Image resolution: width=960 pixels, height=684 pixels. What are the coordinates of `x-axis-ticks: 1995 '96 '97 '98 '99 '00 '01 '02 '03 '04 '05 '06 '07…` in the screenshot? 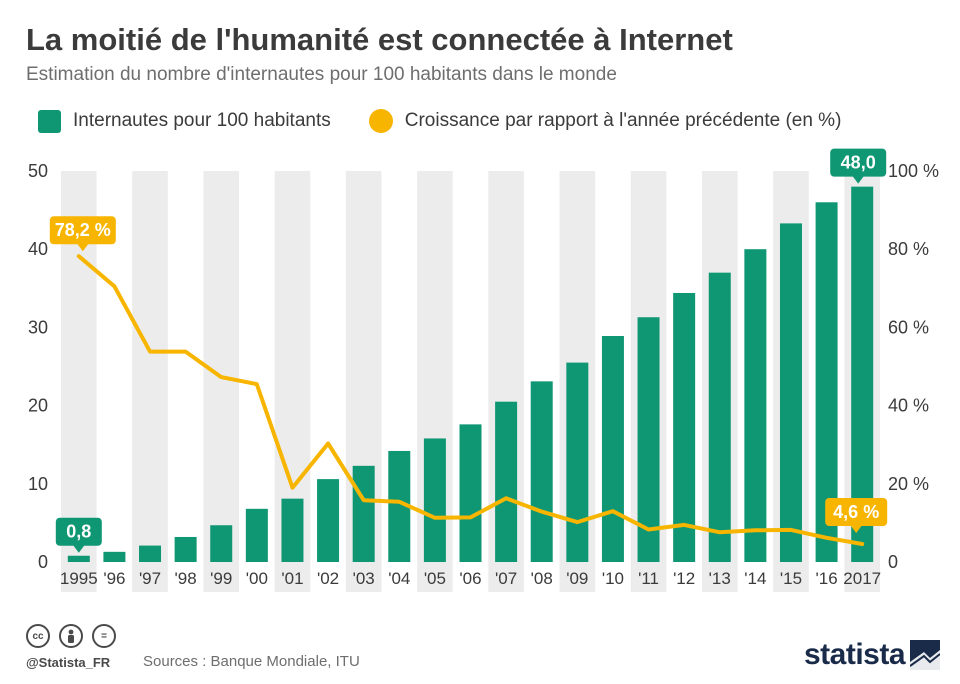 It's located at (470, 578).